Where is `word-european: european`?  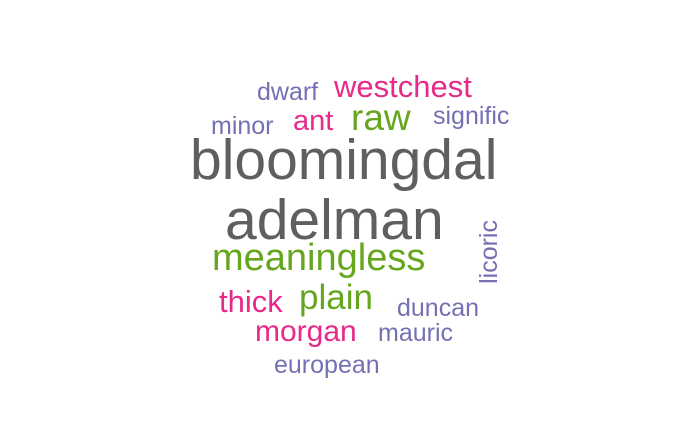
word-european: european is located at coordinates (327, 365).